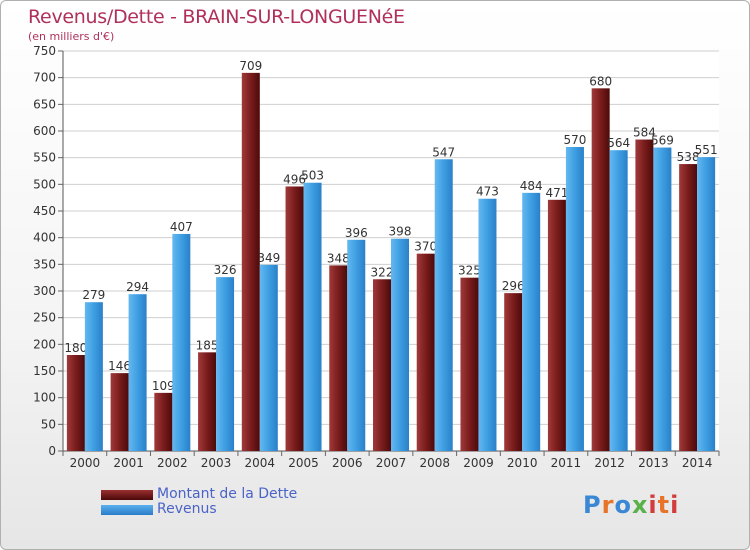  I want to click on x-tick-label: 2012, so click(609, 463).